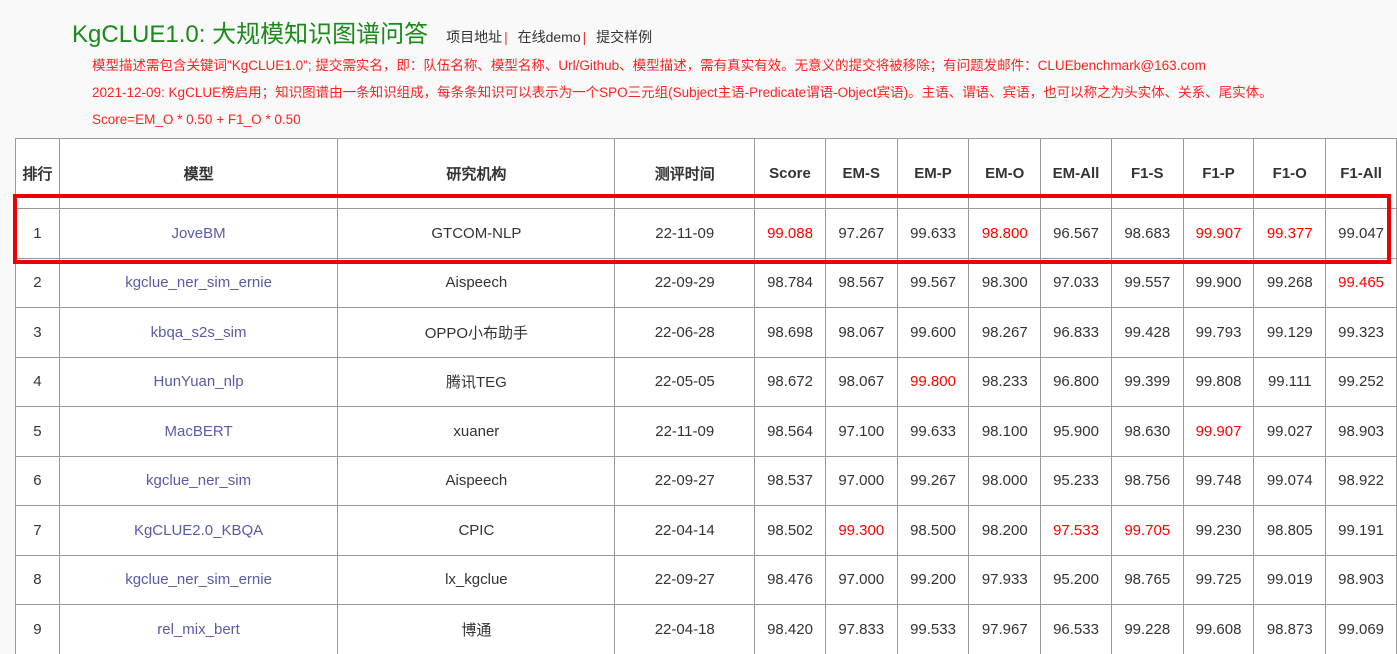  What do you see at coordinates (1147, 530) in the screenshot?
I see `cell-f1-s: 99.705` at bounding box center [1147, 530].